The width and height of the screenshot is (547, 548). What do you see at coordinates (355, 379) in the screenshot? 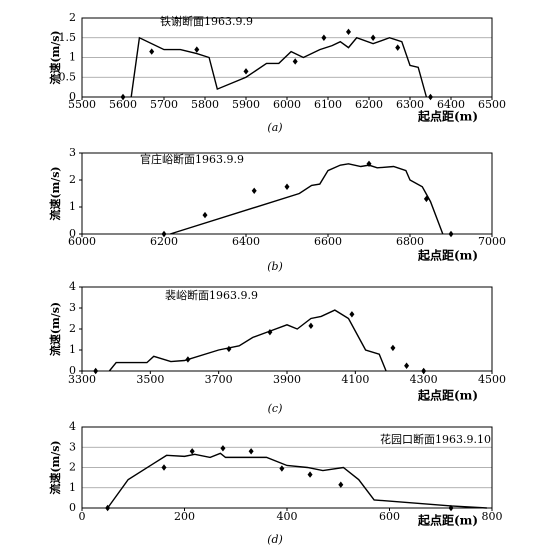
I see `x-tick-label: 4100` at bounding box center [355, 379].